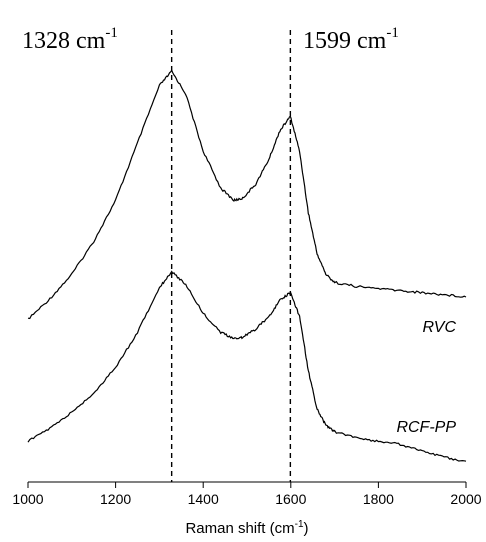 The image size is (486, 542). I want to click on peak-annotation-label: 1599 cm-1, so click(351, 39).